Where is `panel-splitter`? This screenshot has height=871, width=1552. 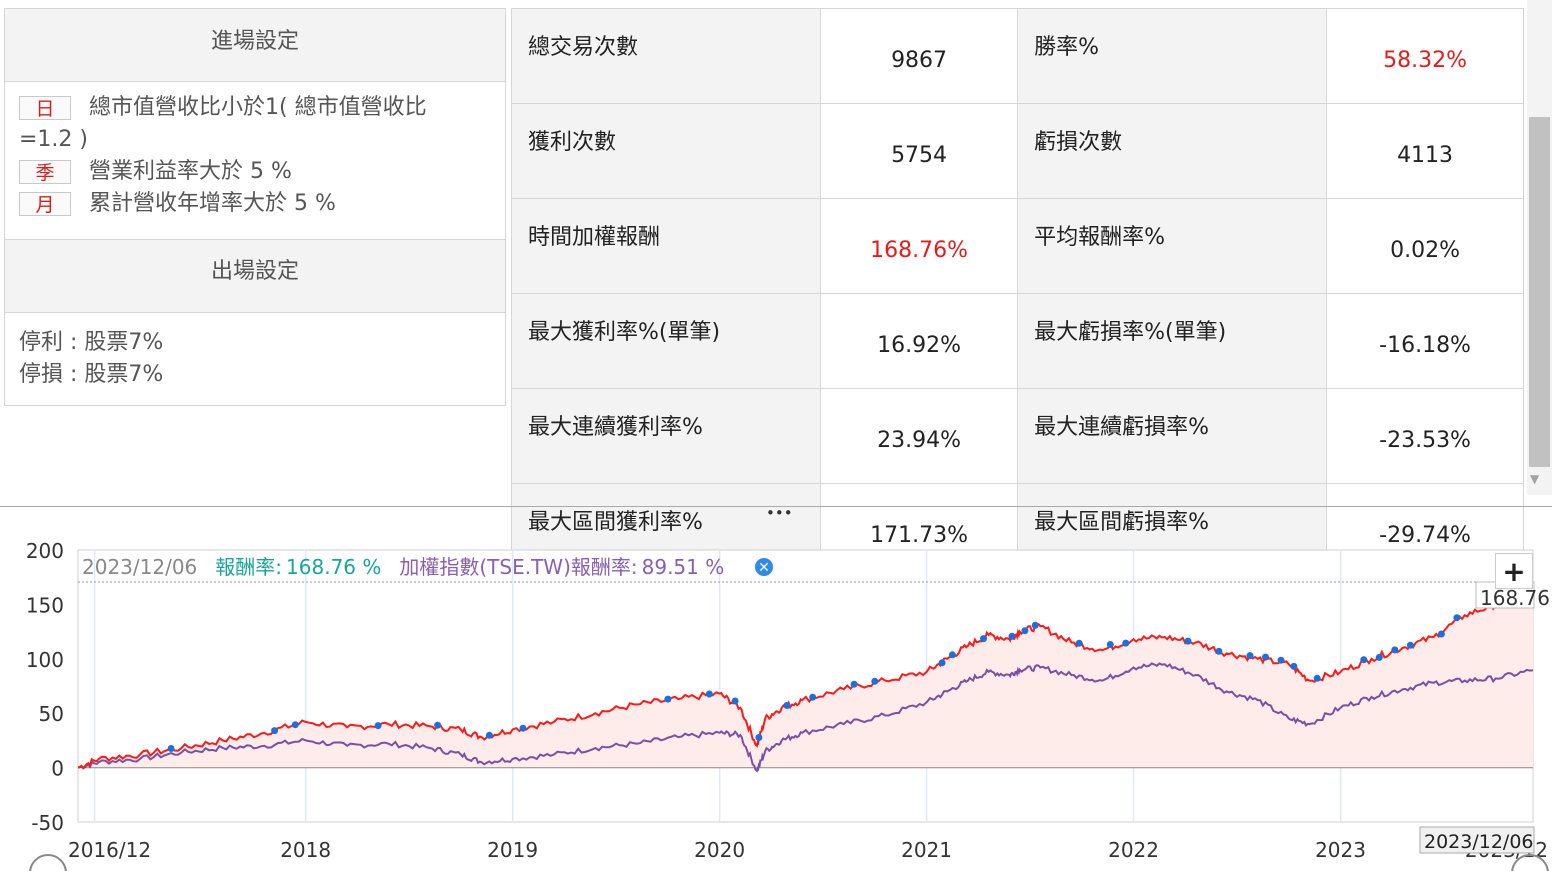
panel-splitter is located at coordinates (776, 506).